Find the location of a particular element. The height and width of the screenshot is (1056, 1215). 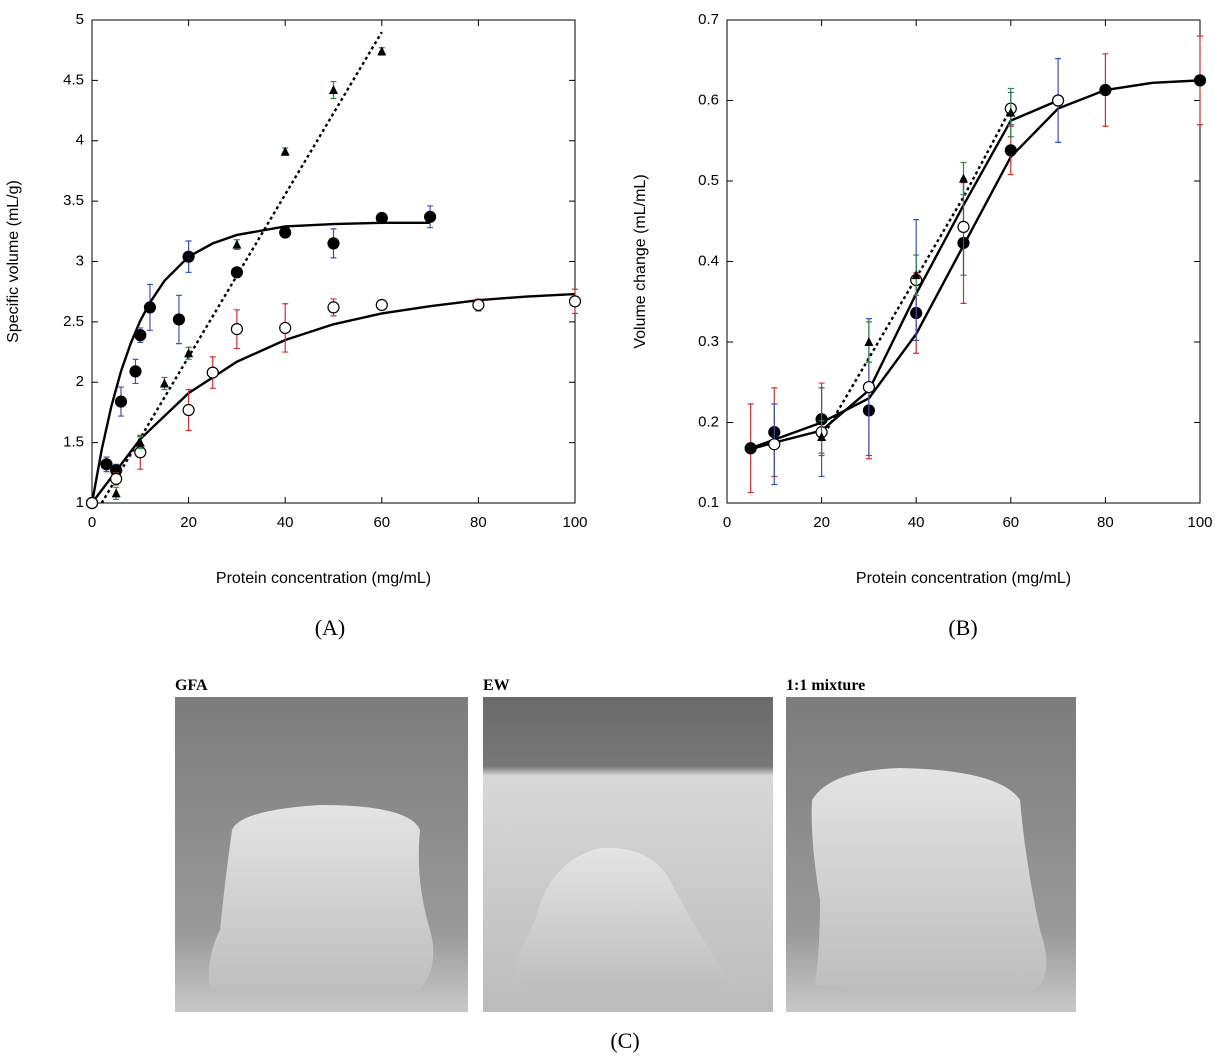

panel-label: (A) is located at coordinates (330, 627).